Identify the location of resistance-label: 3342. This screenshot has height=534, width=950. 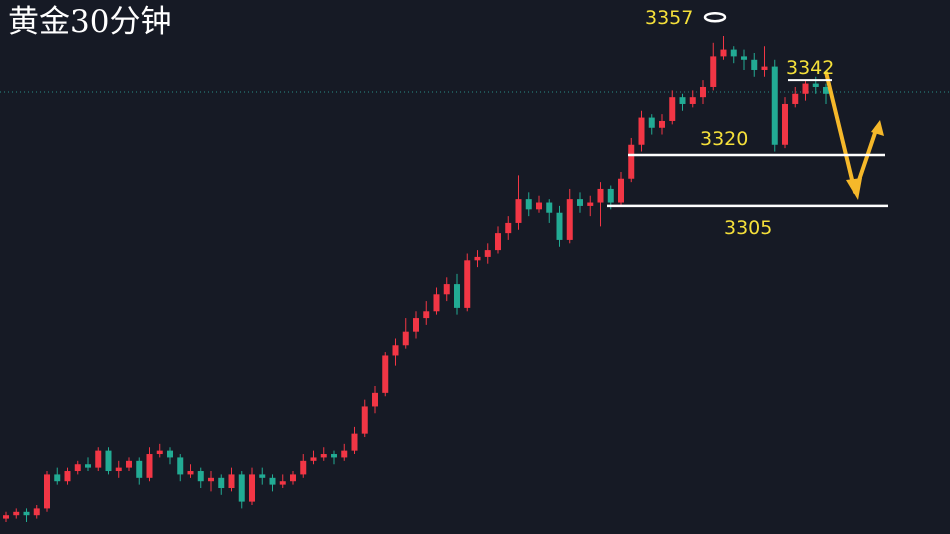
(810, 68).